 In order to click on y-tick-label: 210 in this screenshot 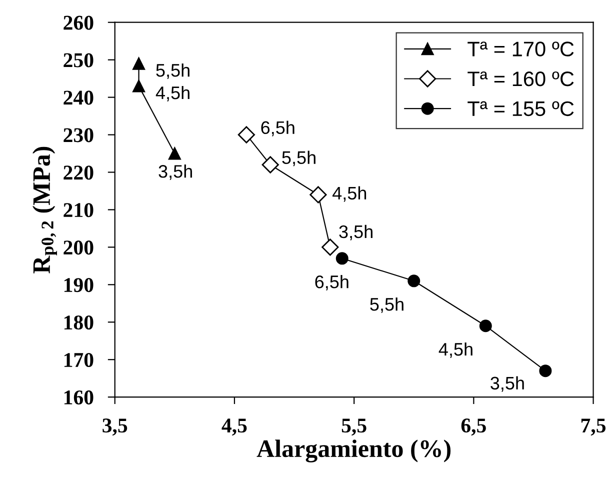, I will do `click(79, 210)`.